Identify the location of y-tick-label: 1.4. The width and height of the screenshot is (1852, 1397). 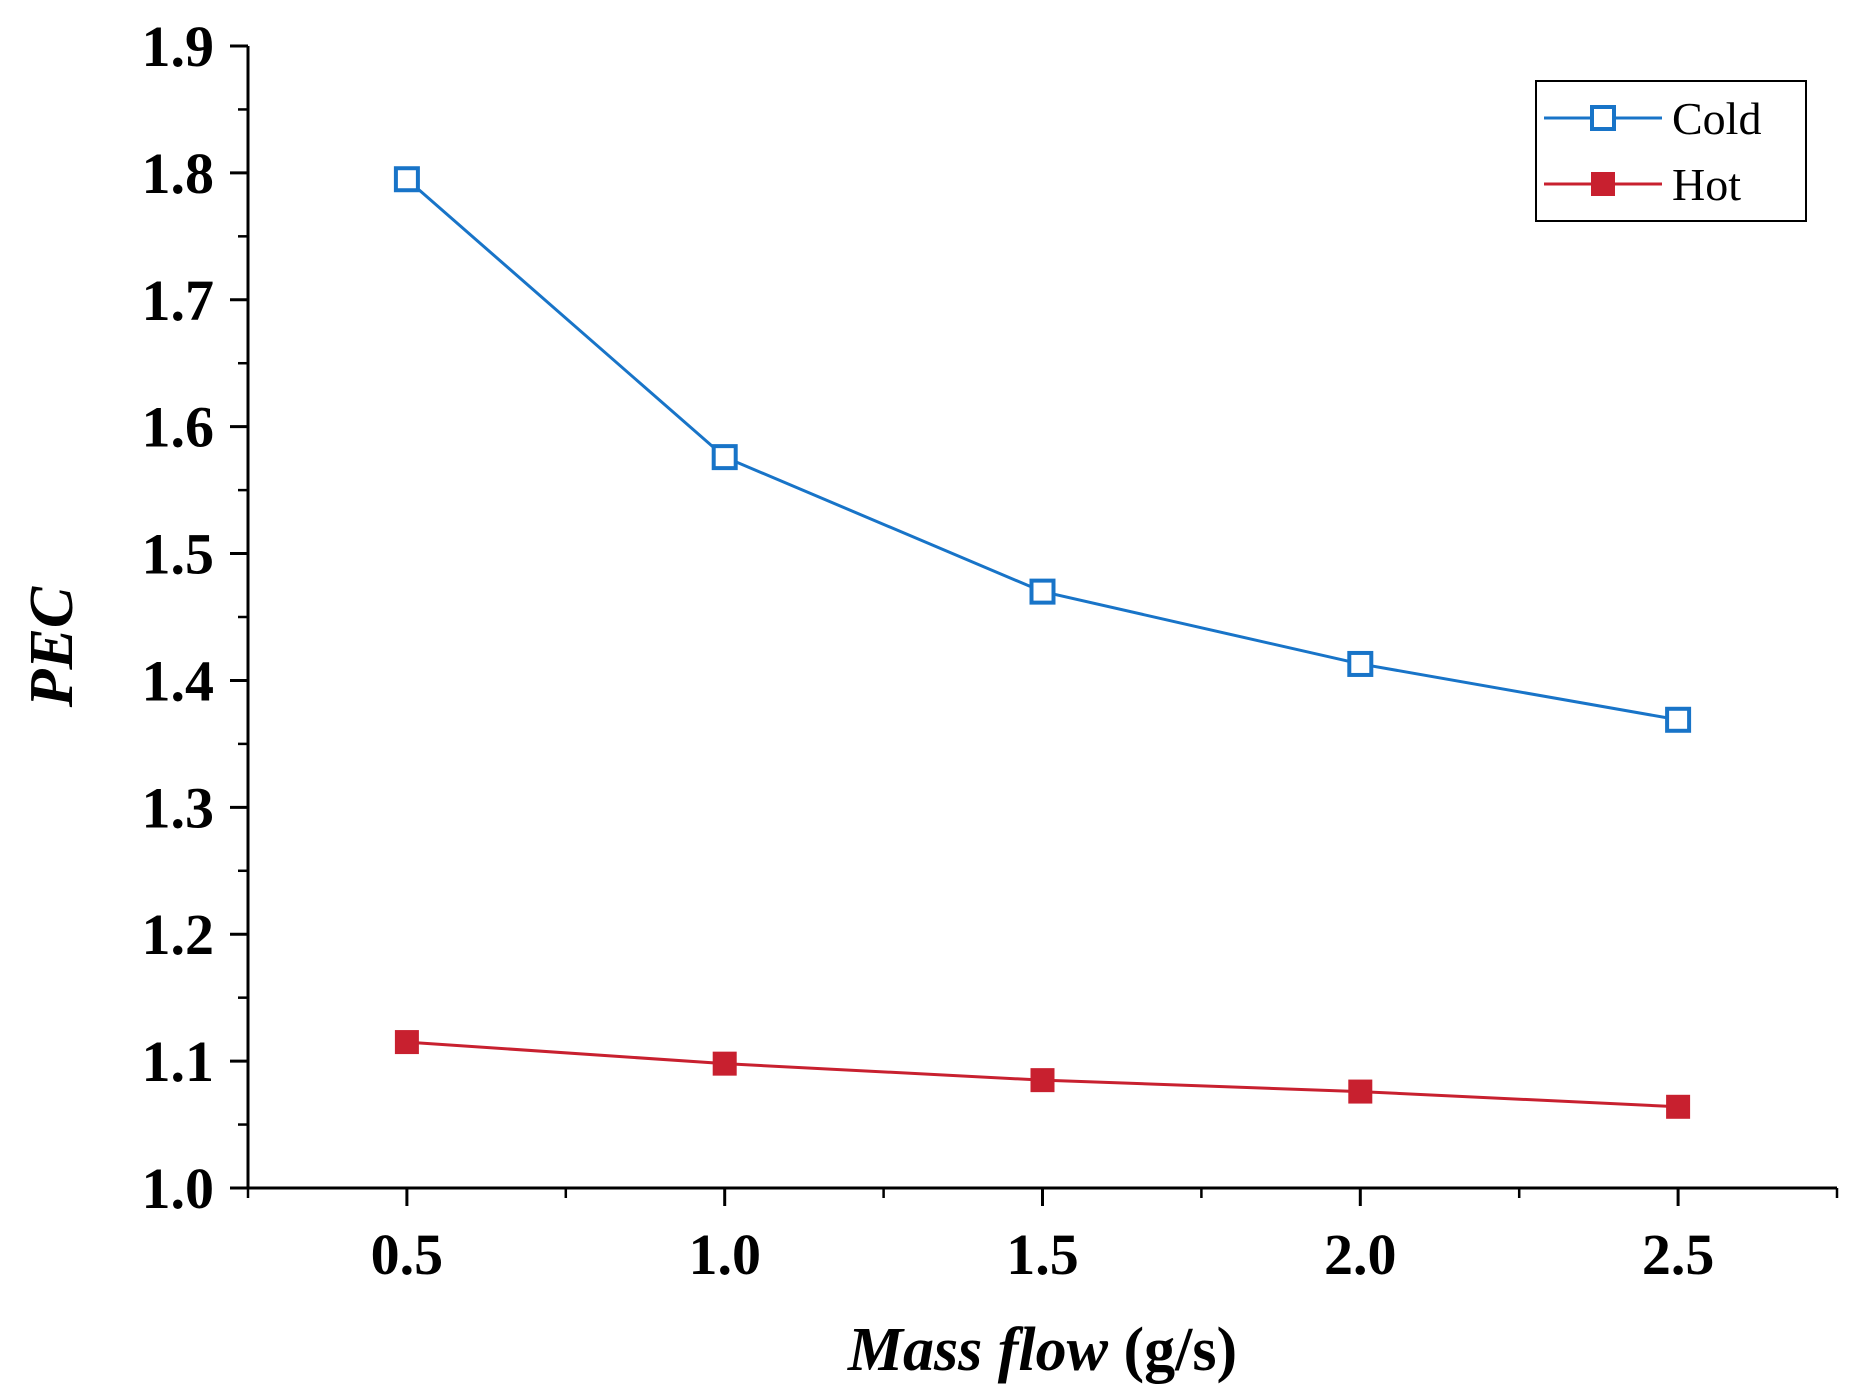
(178, 680).